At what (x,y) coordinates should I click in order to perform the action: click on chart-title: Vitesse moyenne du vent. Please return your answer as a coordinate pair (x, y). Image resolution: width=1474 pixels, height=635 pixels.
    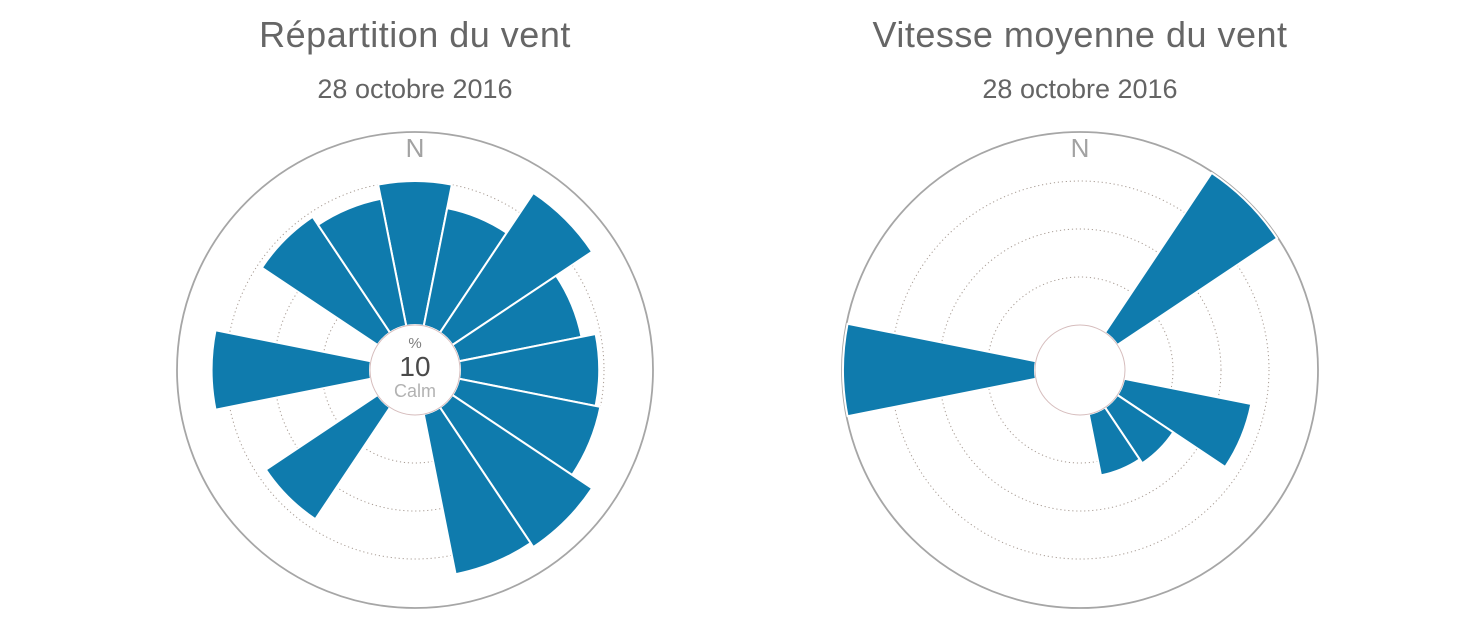
    Looking at the image, I should click on (1080, 34).